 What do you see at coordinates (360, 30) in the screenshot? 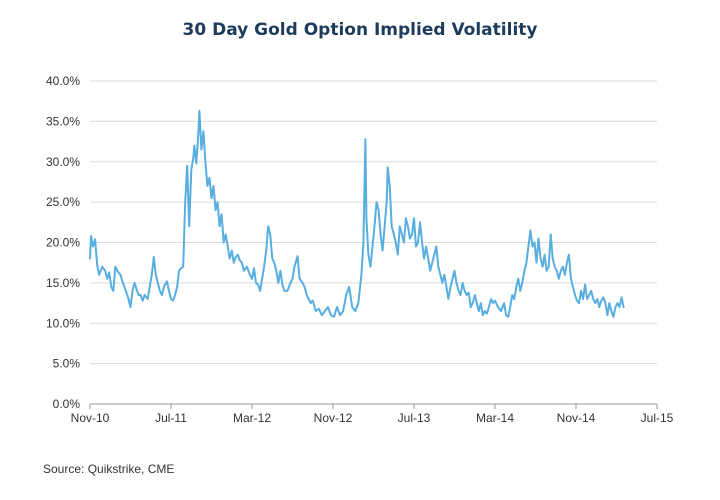
I see `chart-title: 30 Day Gold Option Implied Volatility` at bounding box center [360, 30].